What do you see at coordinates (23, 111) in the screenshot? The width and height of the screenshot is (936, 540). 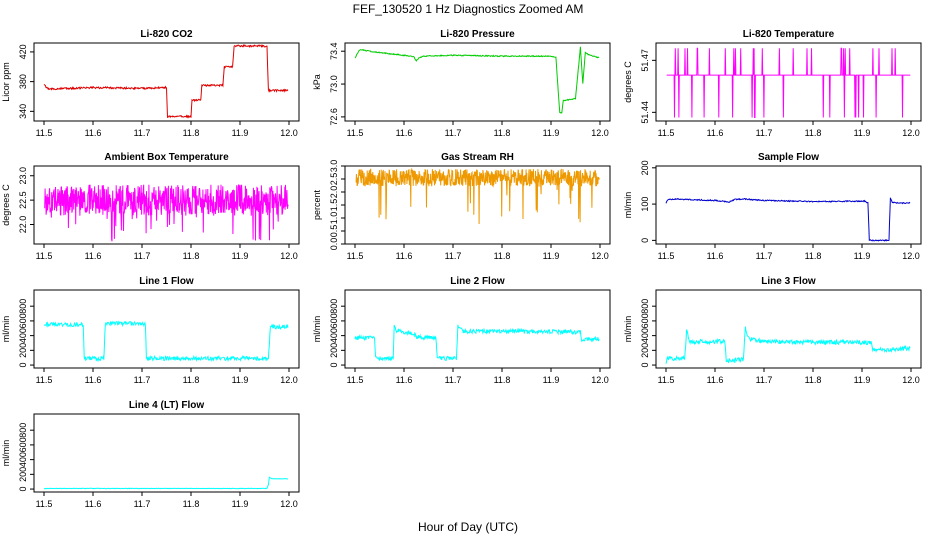 I see `y-tick-label: 340` at bounding box center [23, 111].